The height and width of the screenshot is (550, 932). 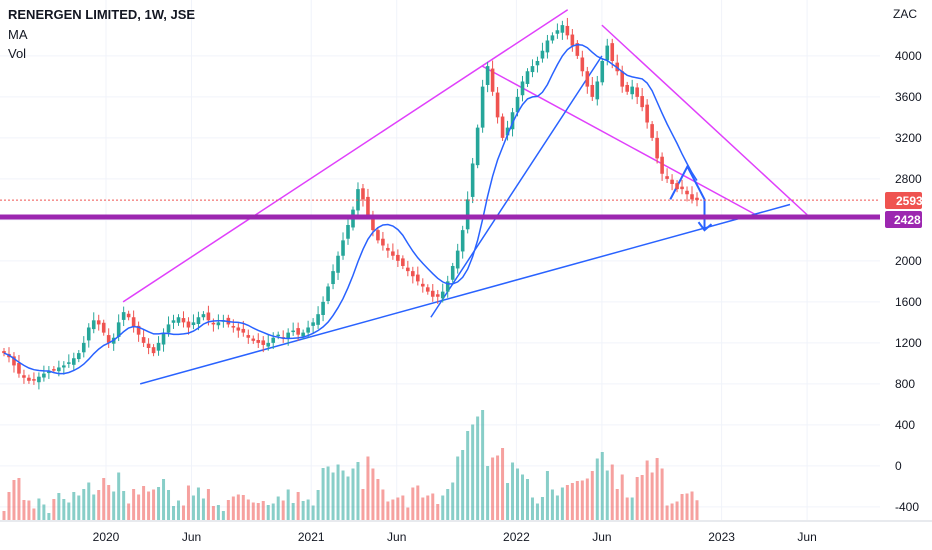 I want to click on x-tick-label: 2022, so click(x=516, y=537).